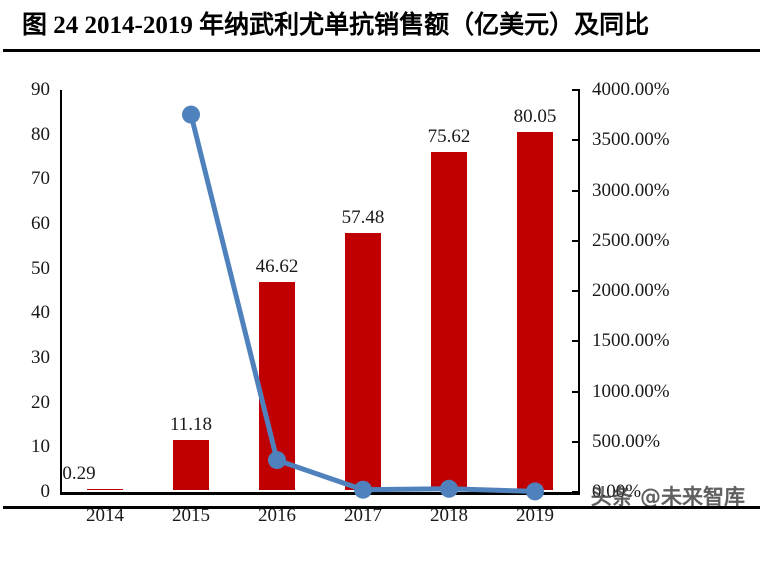 Image resolution: width=763 pixels, height=563 pixels. I want to click on y-axis-left-tick-label: 40, so click(40, 313).